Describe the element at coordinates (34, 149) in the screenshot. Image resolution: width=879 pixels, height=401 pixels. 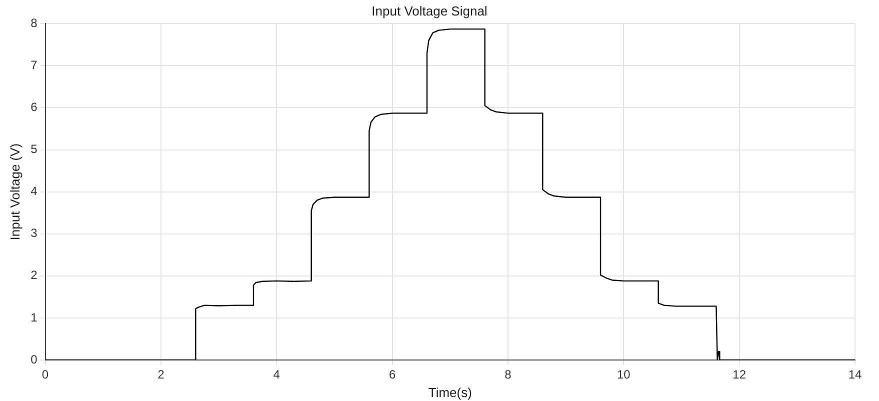
I see `y-tick-label: 5` at that location.